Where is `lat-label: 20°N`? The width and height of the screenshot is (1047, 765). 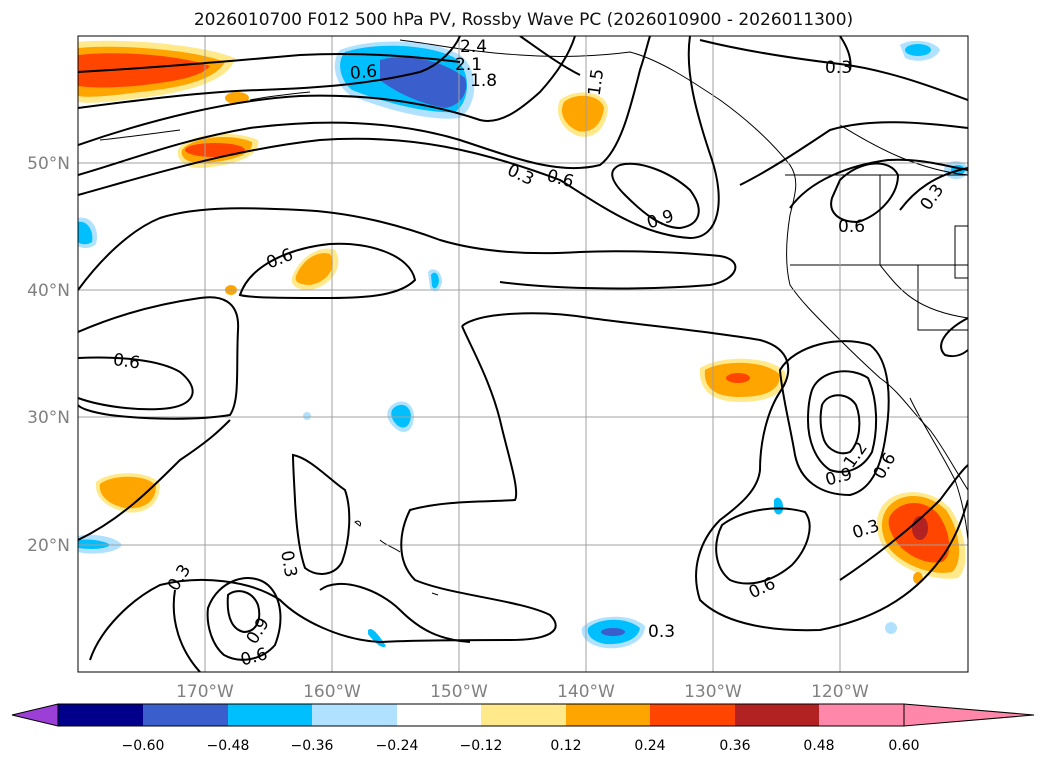
lat-label: 20°N is located at coordinates (48, 546).